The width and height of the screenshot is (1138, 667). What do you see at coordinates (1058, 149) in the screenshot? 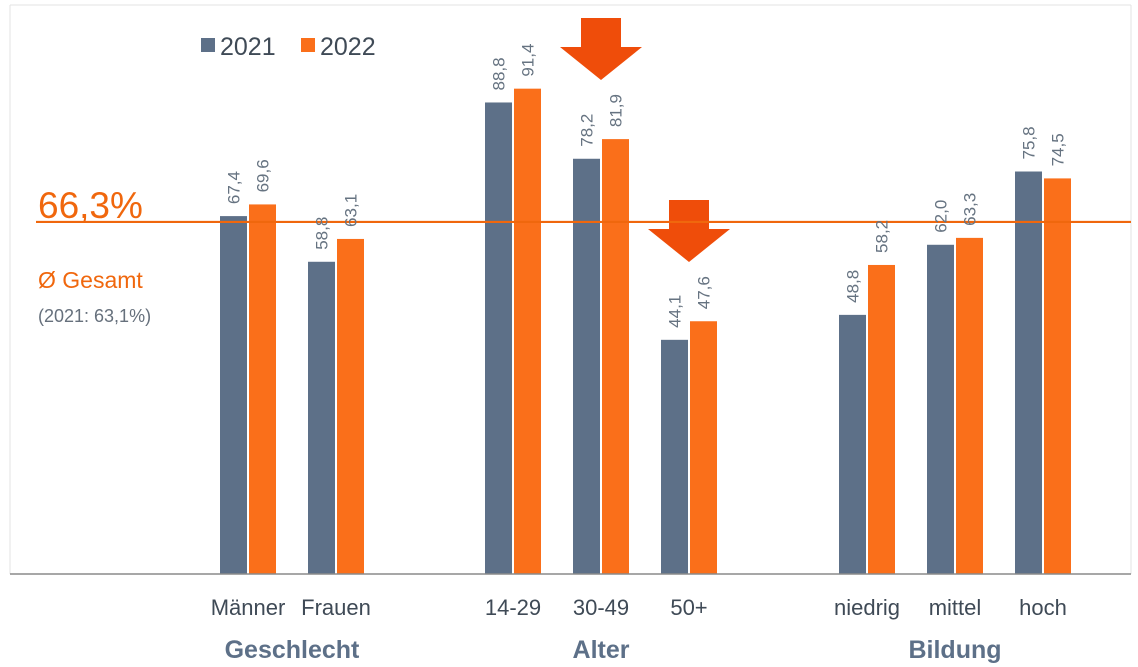
I see `value-label-2022-hoch: 74,5` at bounding box center [1058, 149].